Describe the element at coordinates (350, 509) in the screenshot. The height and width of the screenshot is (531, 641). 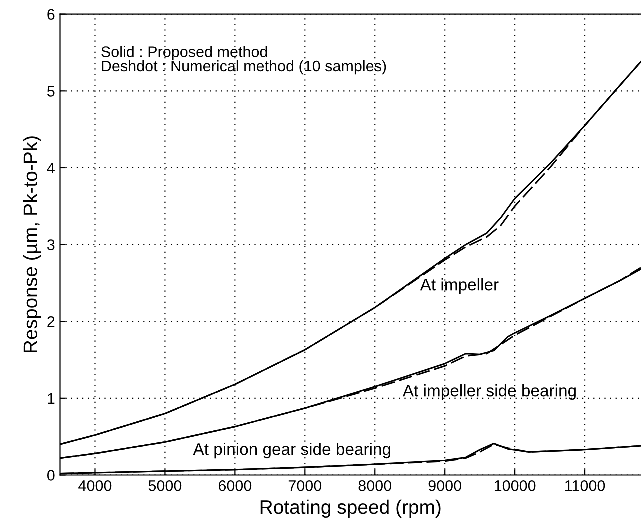
I see `x-axis-title: Rotating speed (rpm)` at that location.